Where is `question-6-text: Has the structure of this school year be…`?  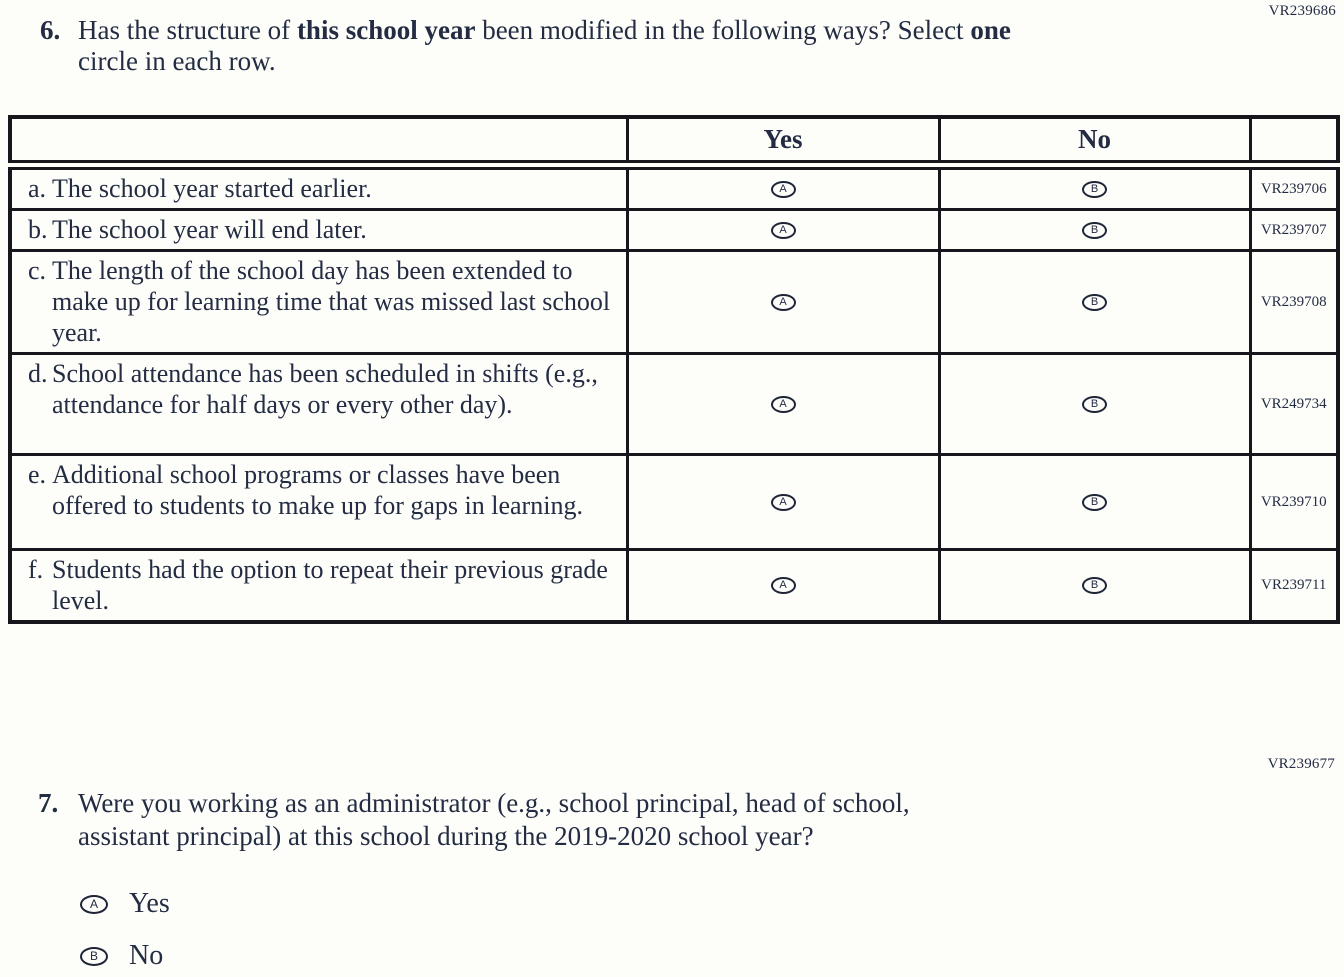
question-6-text: Has the structure of this school year be… is located at coordinates (544, 46).